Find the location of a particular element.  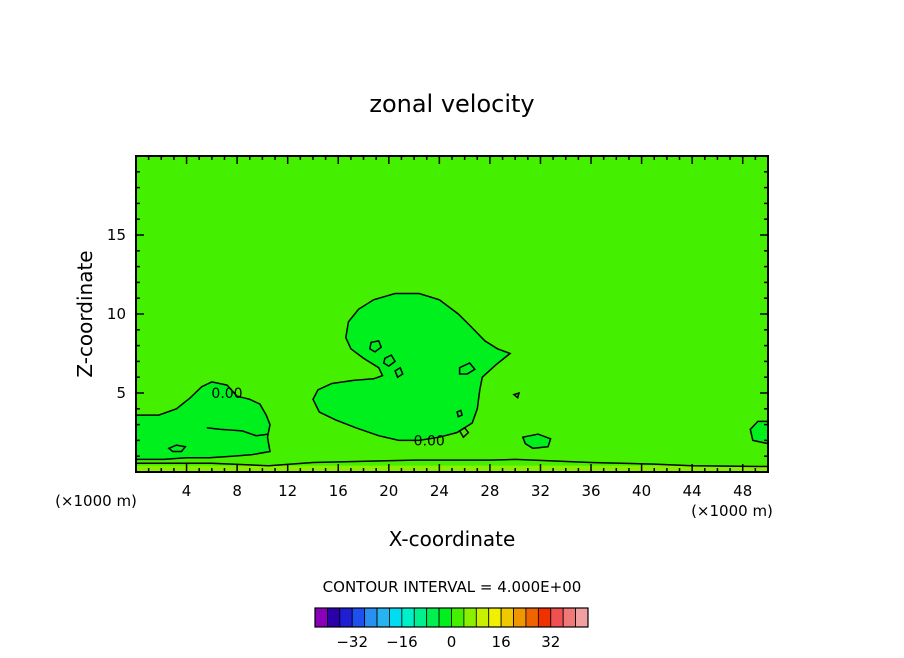

lower-right-patch-contour is located at coordinates (536, 441).